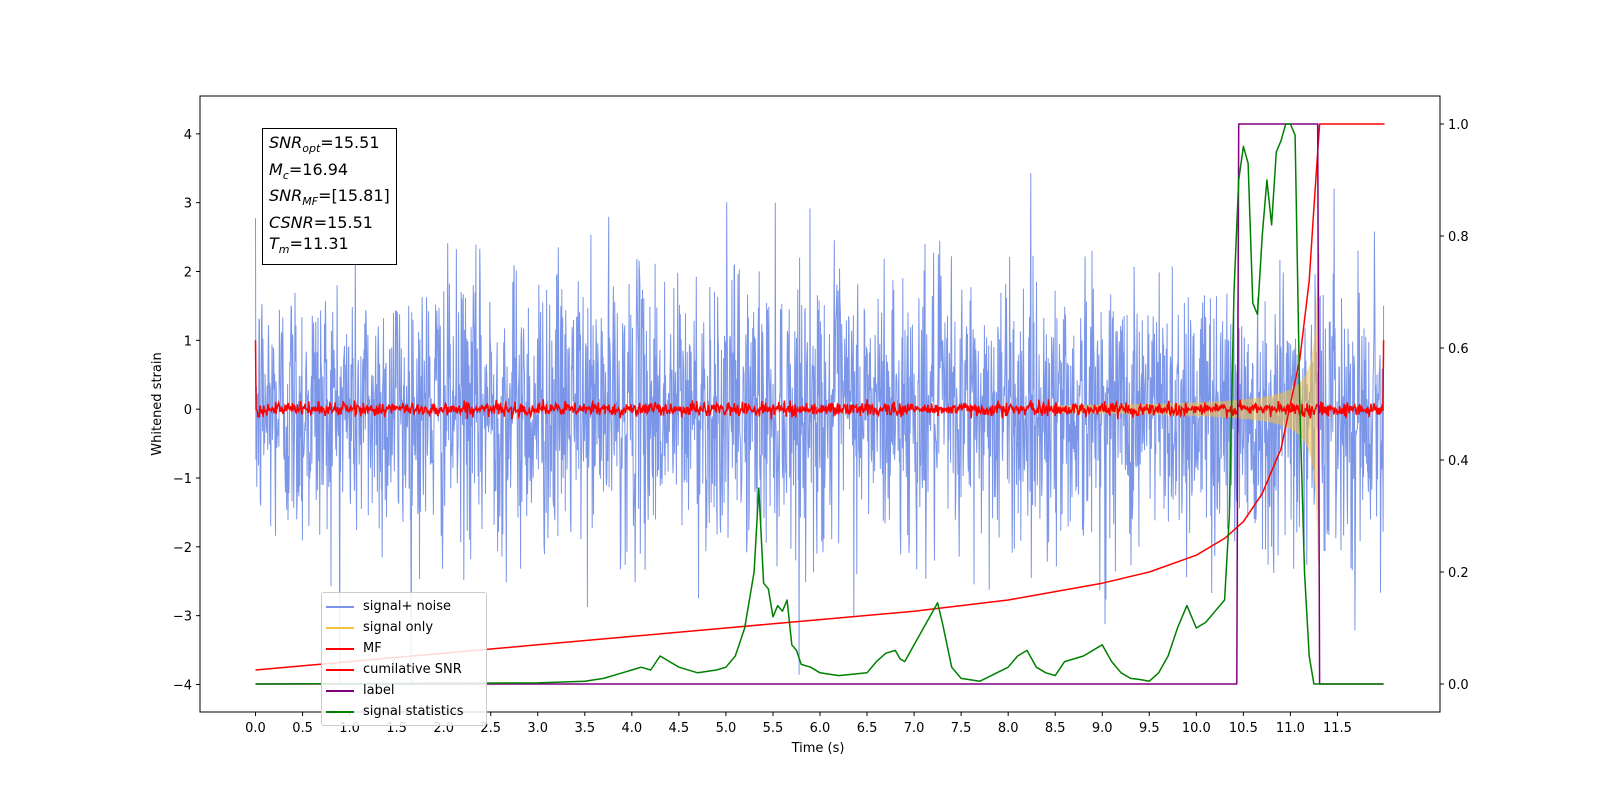 The width and height of the screenshot is (1600, 800). I want to click on annotation-csnr: CSNR=15.51, so click(321, 223).